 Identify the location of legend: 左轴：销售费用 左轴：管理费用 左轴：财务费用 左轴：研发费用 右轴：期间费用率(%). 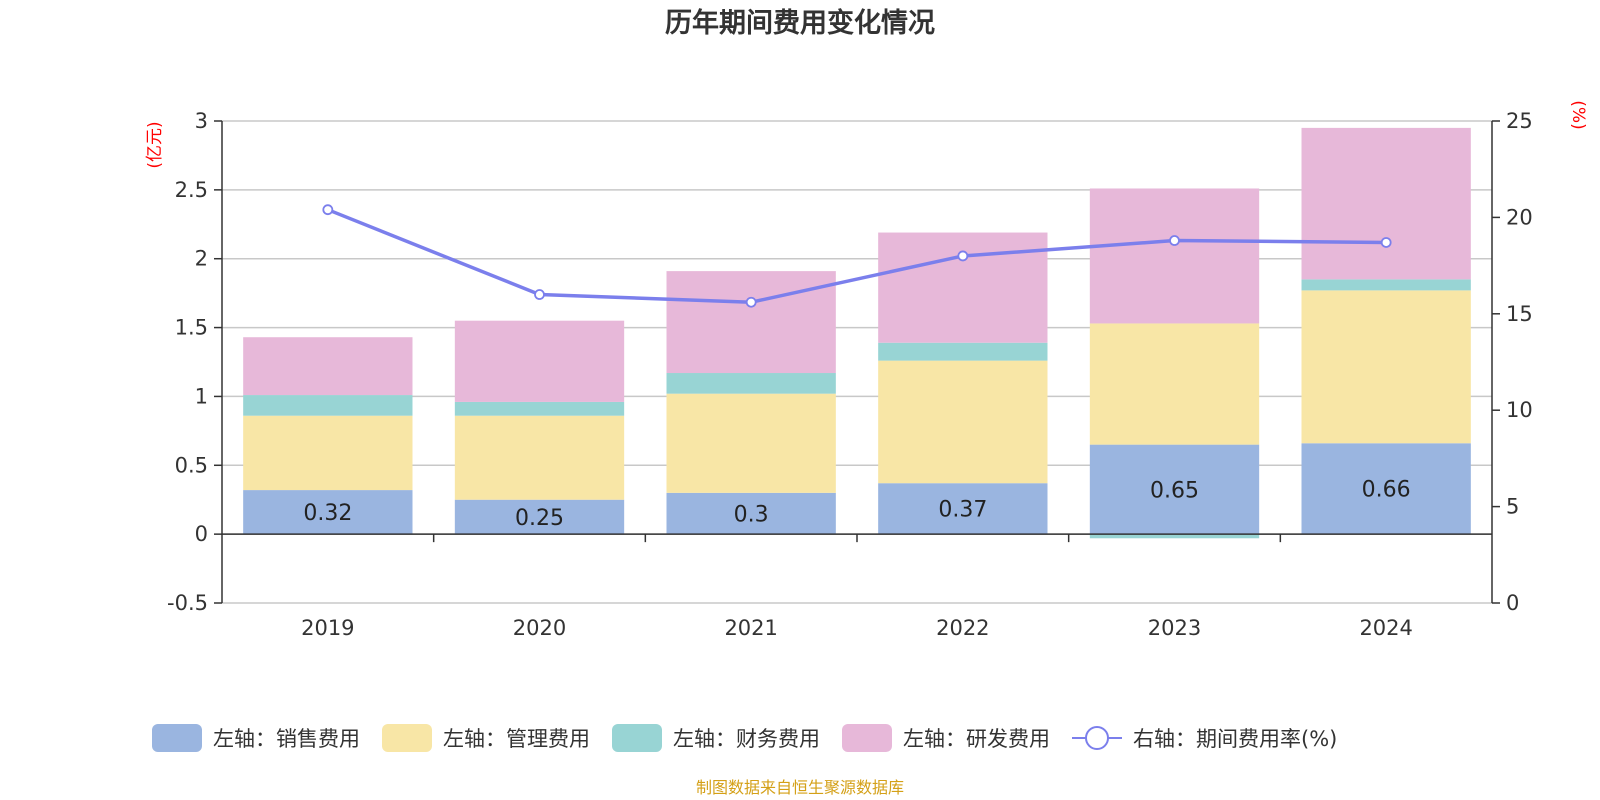
(744, 738).